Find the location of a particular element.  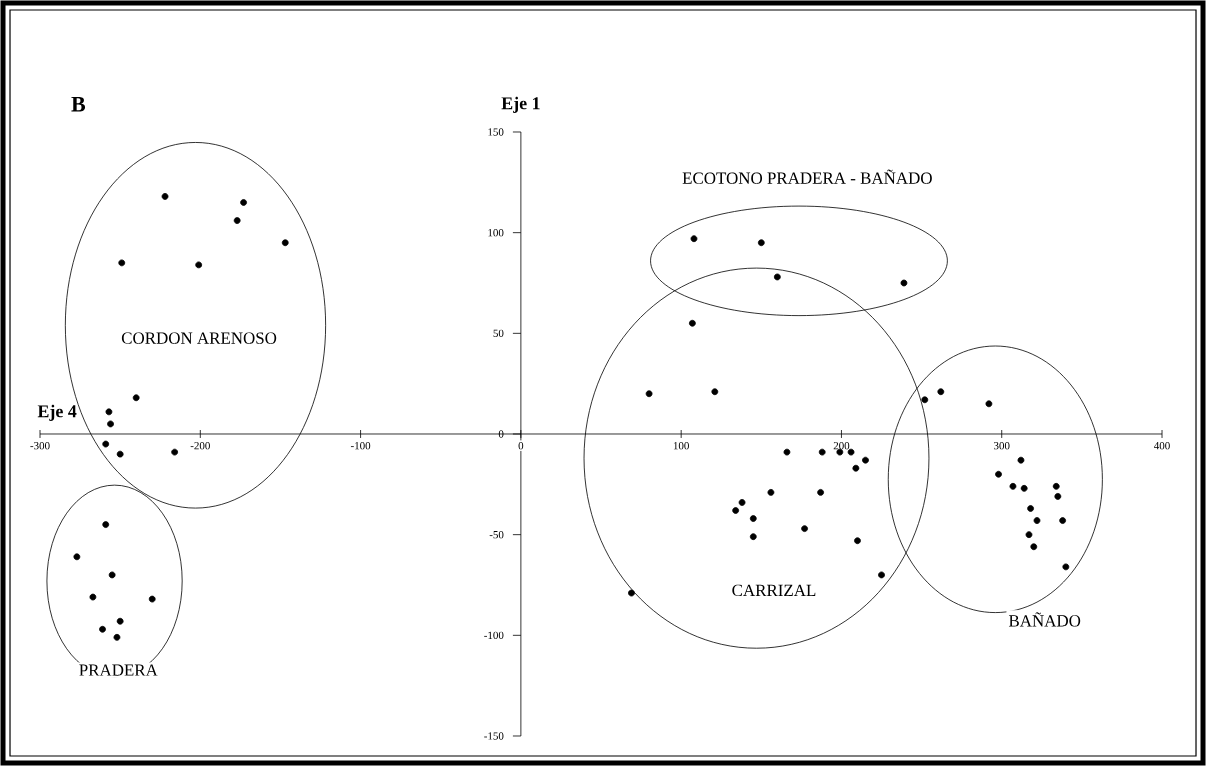

annotation: PRADERA is located at coordinates (118, 670).